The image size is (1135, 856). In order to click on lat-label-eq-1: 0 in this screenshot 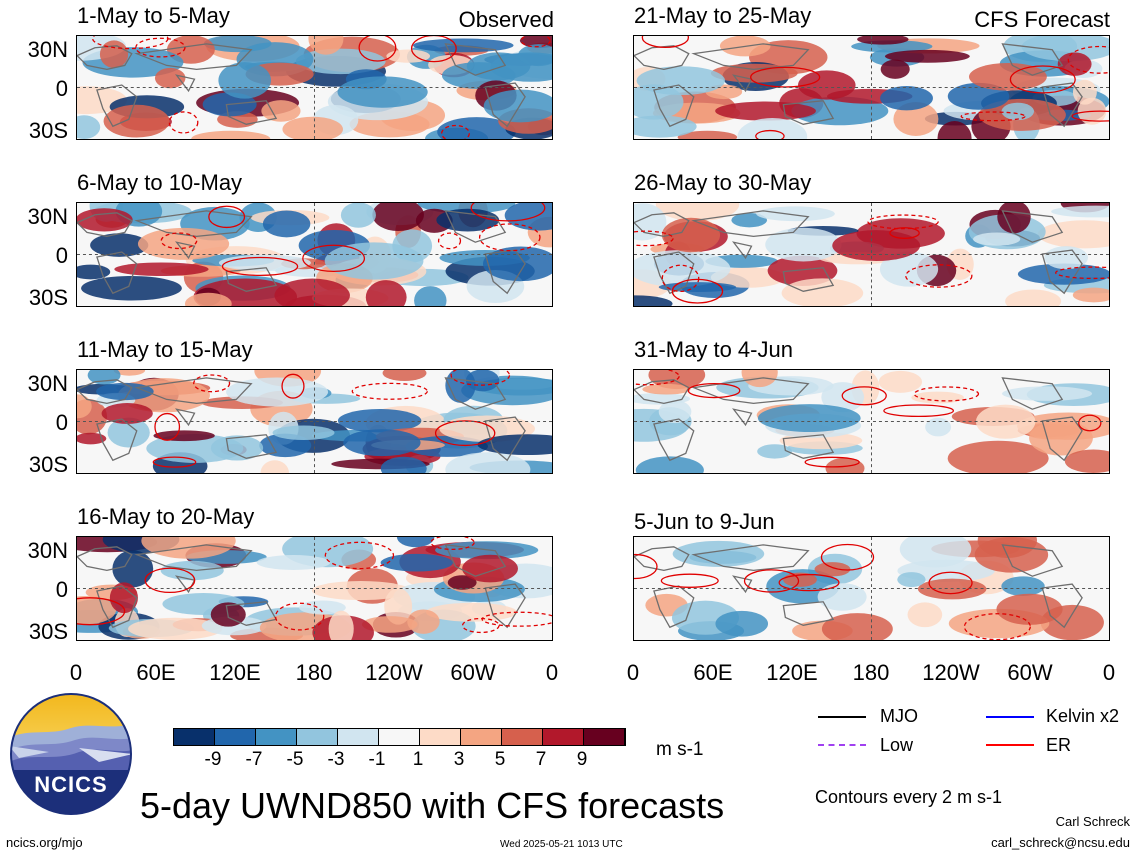, I will do `click(61, 88)`.